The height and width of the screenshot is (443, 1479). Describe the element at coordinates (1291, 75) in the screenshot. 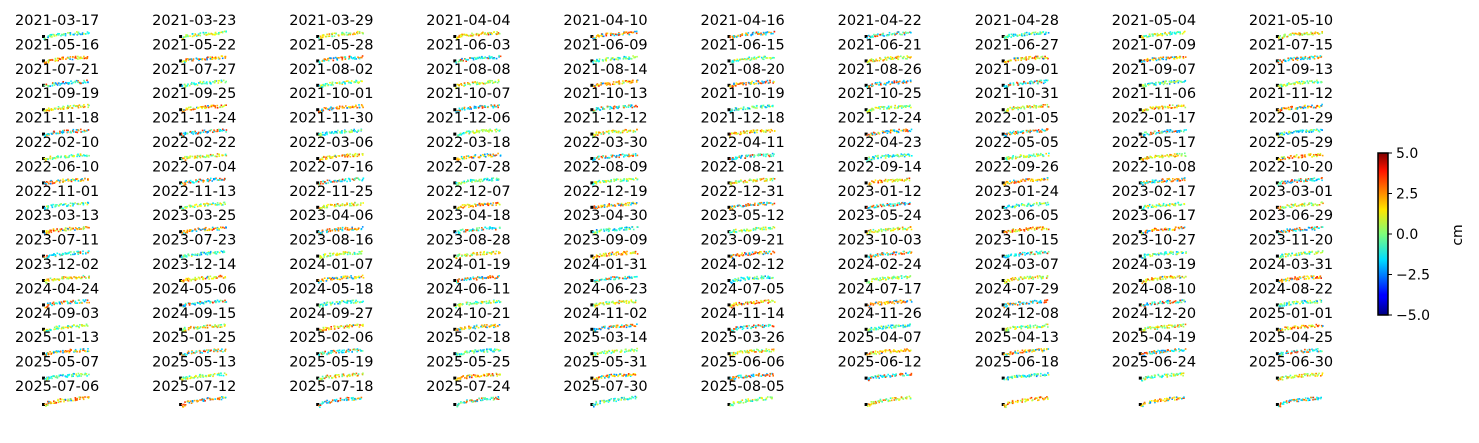

I see `map-panel: 2021-09-13` at that location.